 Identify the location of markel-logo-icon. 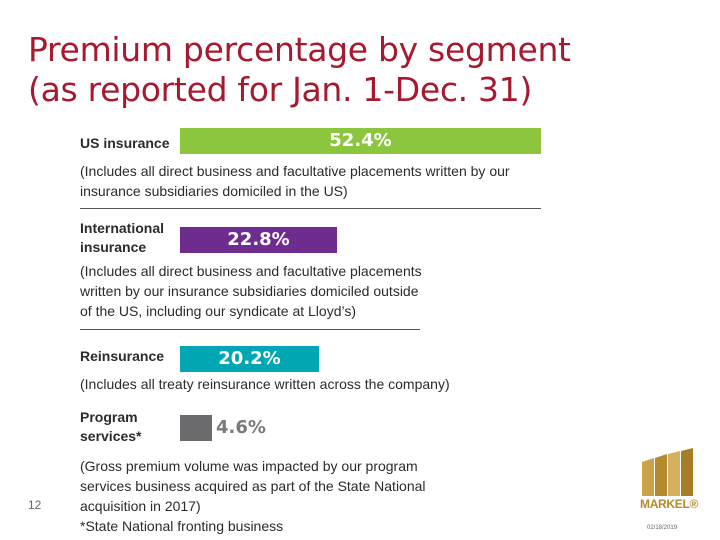
(667, 472).